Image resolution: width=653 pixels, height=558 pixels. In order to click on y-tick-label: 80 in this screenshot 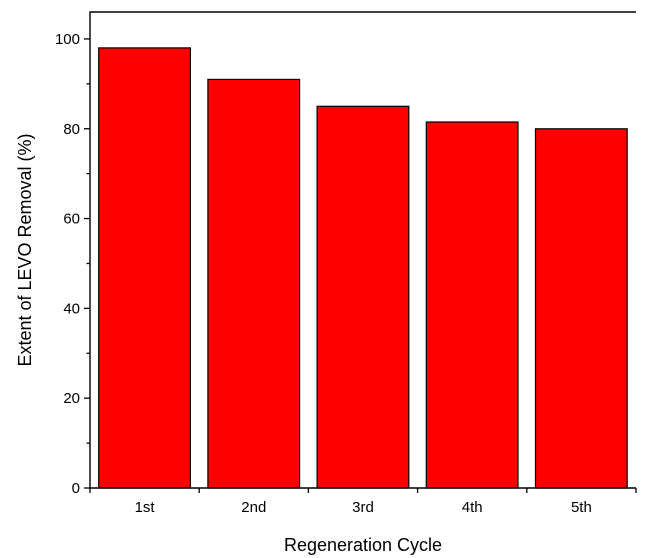, I will do `click(71, 129)`.